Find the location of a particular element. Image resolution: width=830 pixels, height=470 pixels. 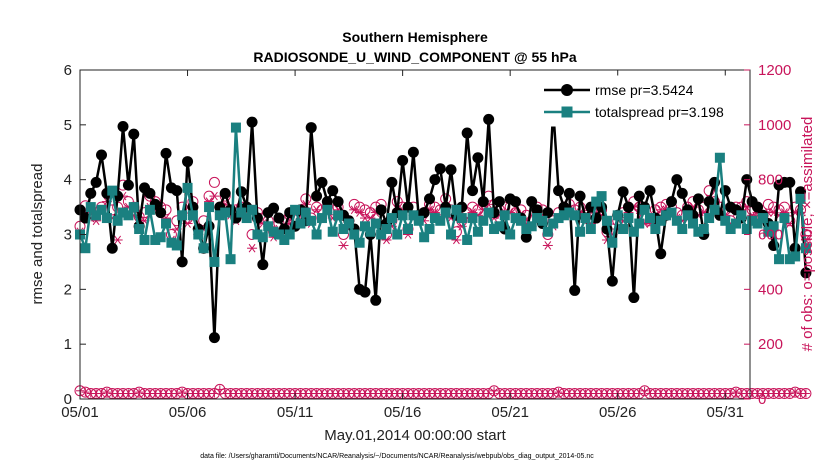

x-tick-label: 05/26 is located at coordinates (618, 412).